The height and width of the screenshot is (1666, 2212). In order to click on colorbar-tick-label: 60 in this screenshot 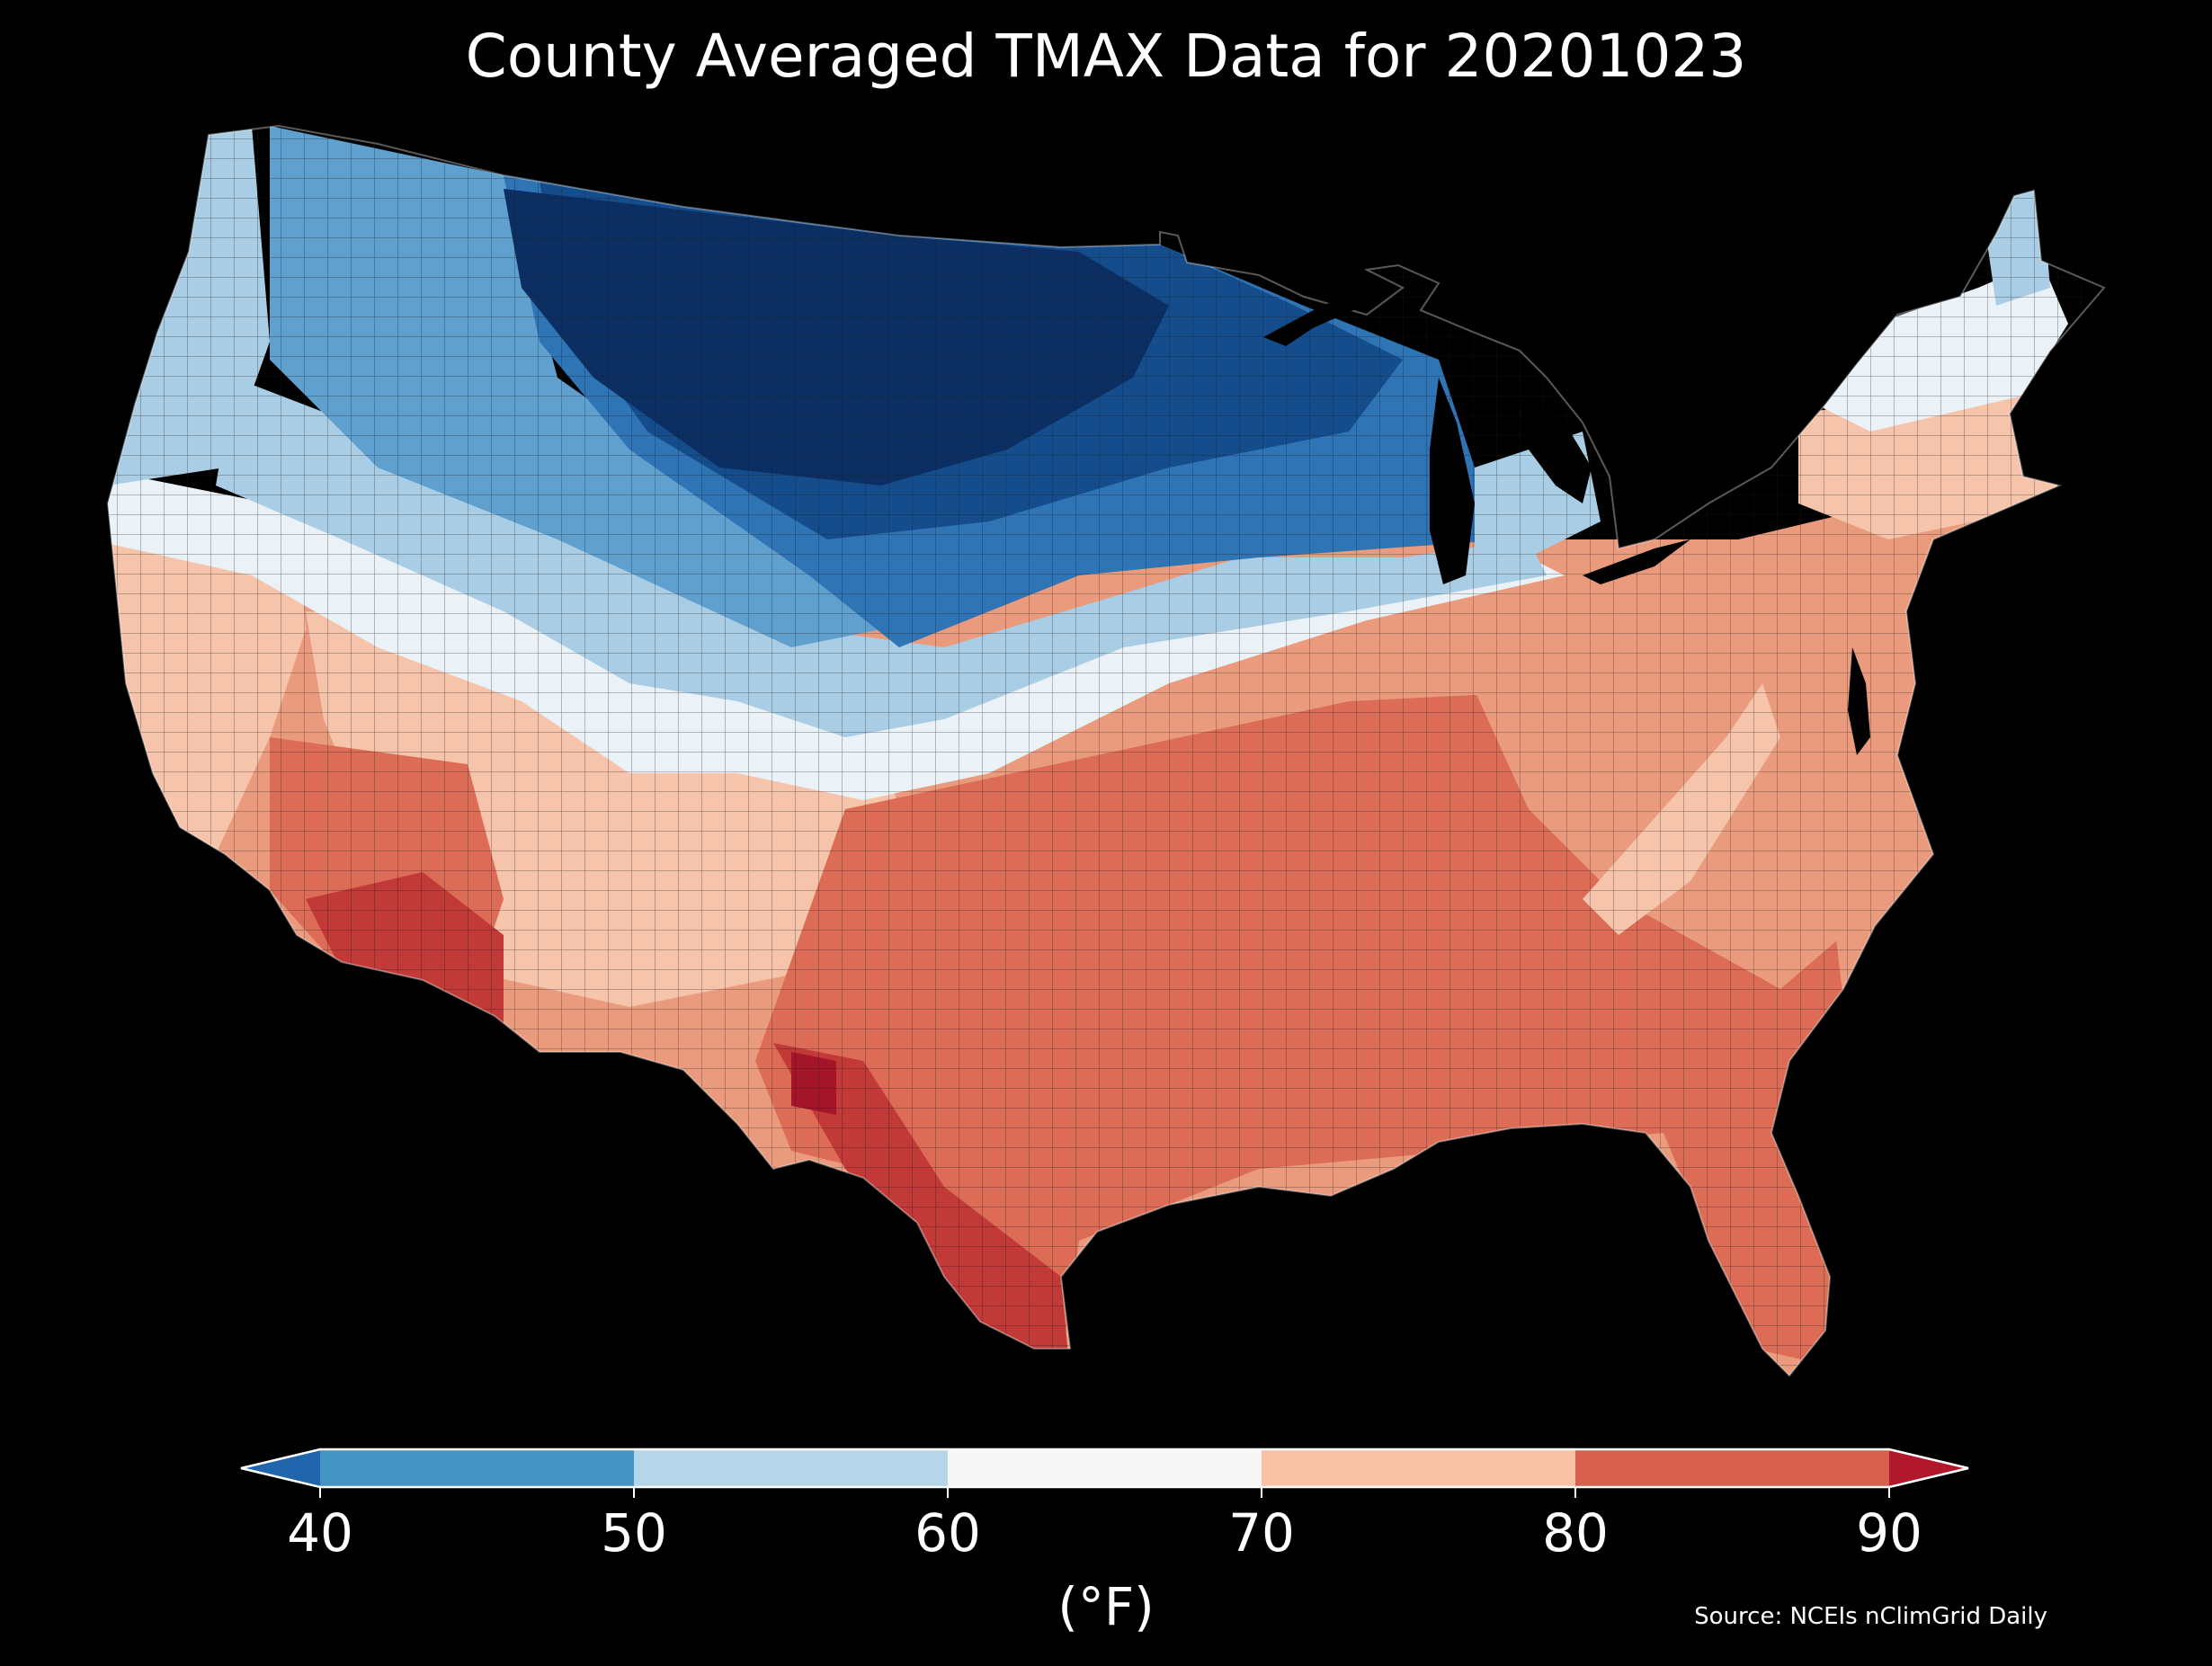, I will do `click(947, 1533)`.